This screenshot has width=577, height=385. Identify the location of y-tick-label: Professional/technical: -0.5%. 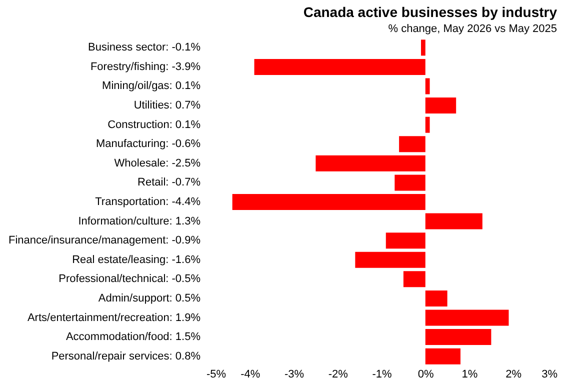
(129, 279).